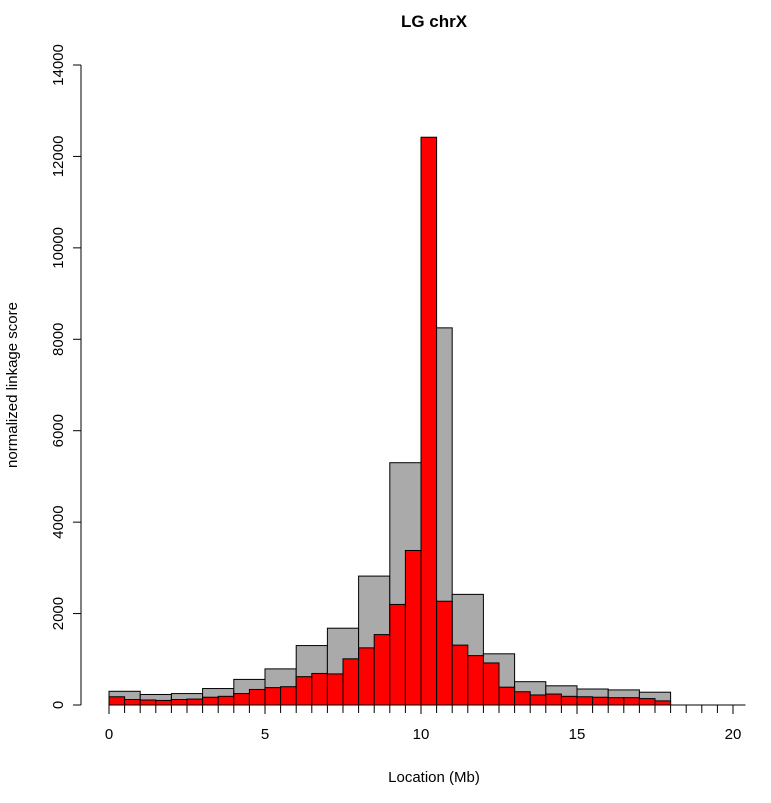 Image resolution: width=771 pixels, height=803 pixels. Describe the element at coordinates (109, 734) in the screenshot. I see `x-tick-label: 0` at that location.